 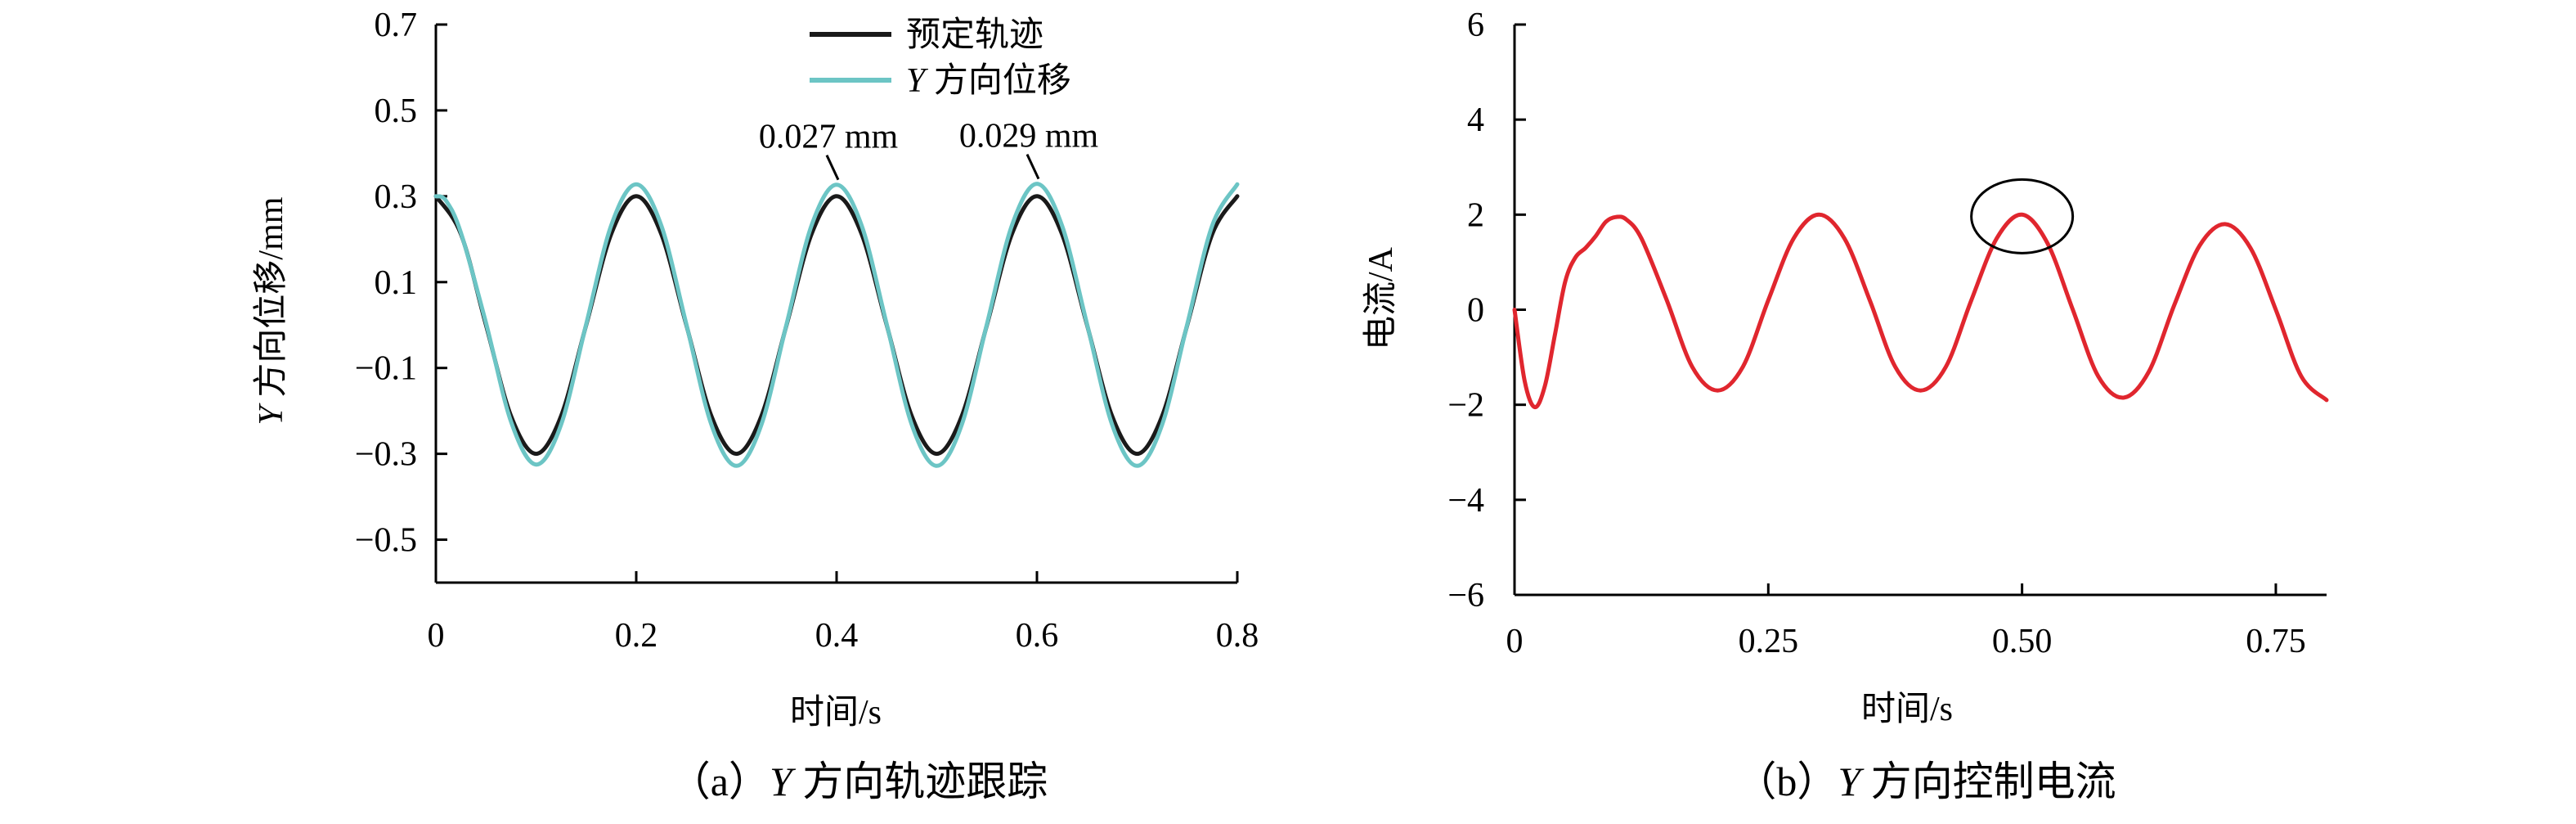 I want to click on chart-b-annotations, so click(x=2022, y=216).